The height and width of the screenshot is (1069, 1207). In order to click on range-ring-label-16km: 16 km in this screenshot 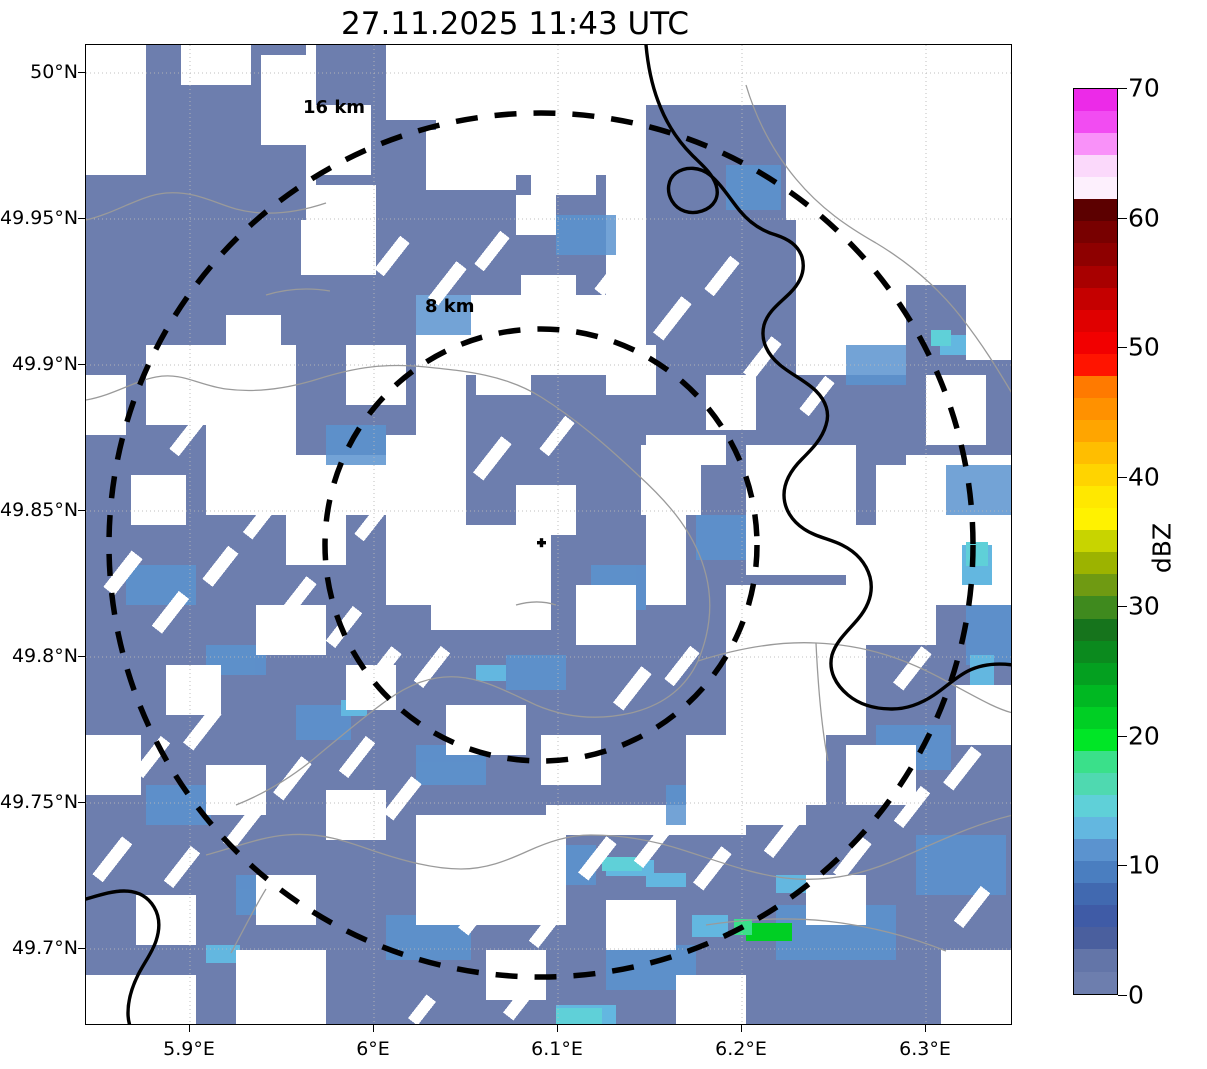, I will do `click(334, 107)`.